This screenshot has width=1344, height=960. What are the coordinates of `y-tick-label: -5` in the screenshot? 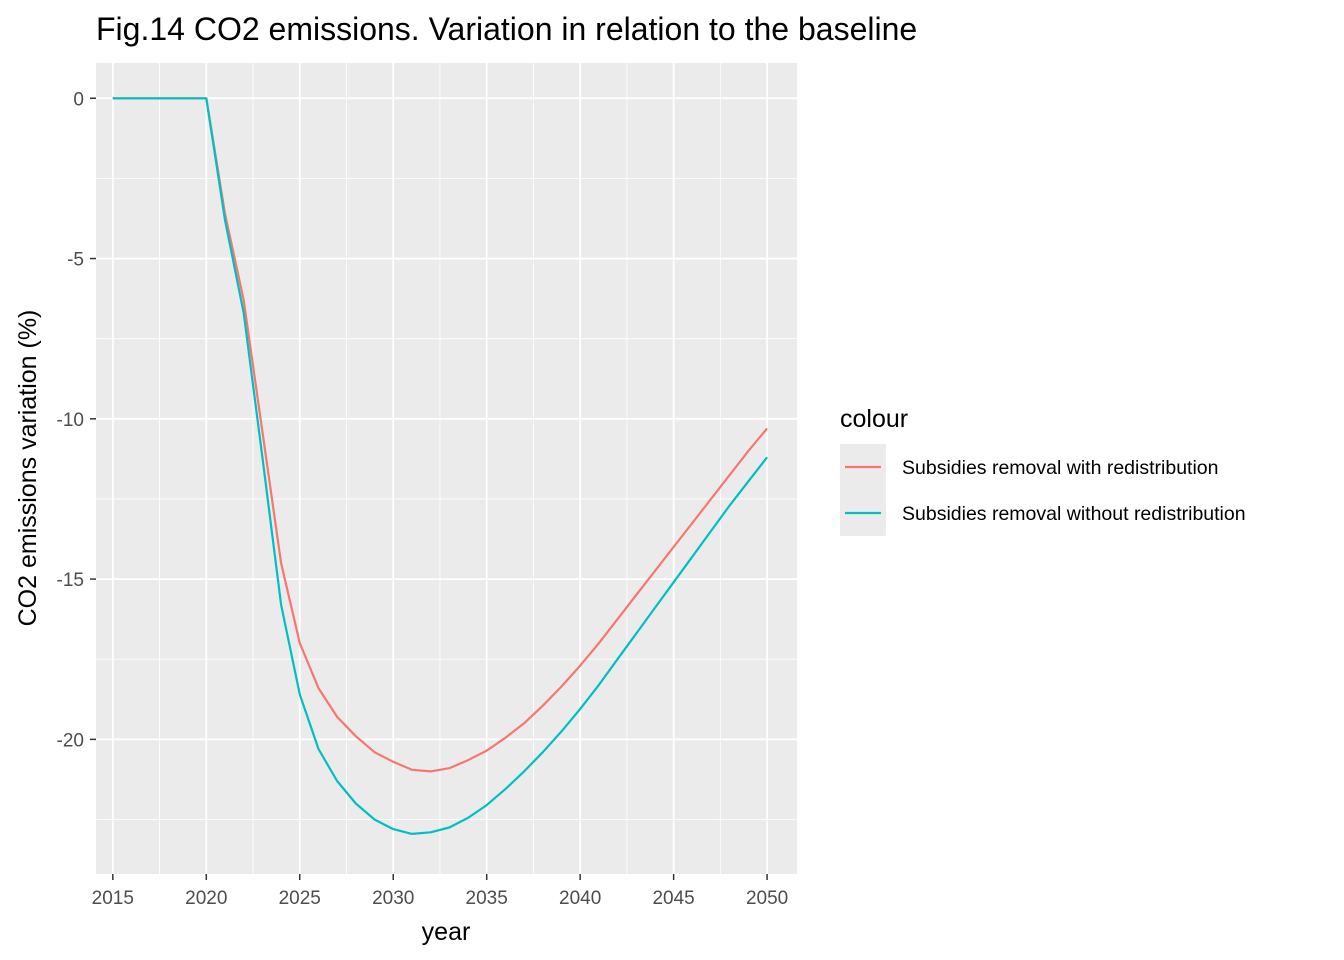 It's located at (75, 260).